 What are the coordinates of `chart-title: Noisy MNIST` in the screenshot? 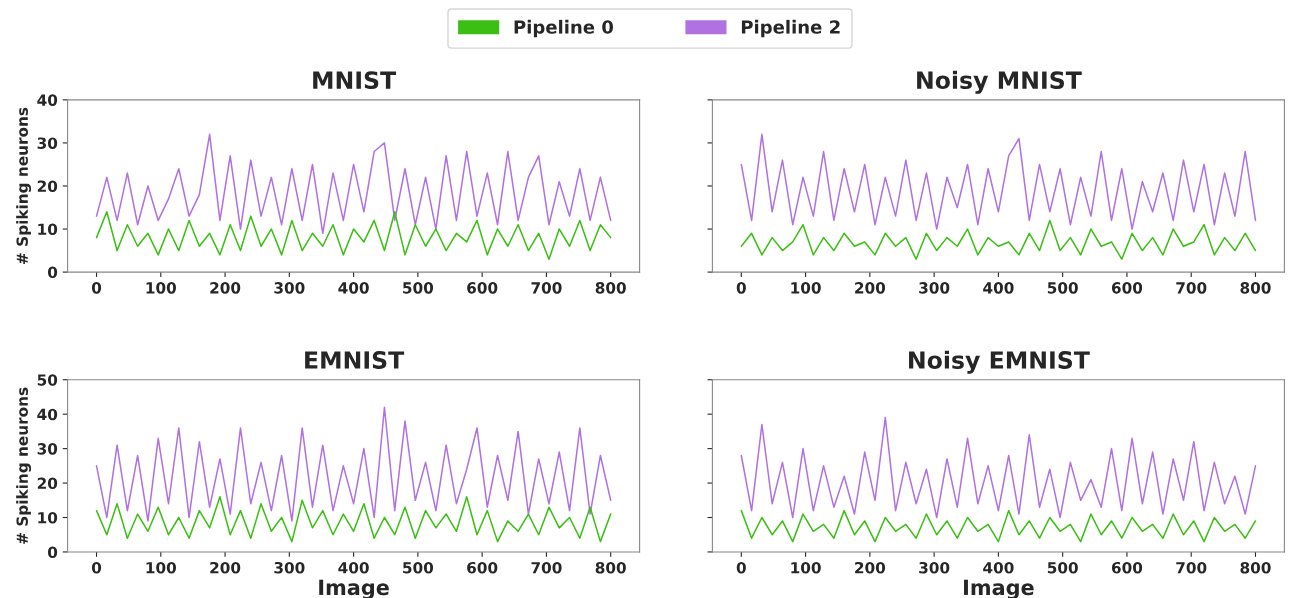 It's located at (999, 82).